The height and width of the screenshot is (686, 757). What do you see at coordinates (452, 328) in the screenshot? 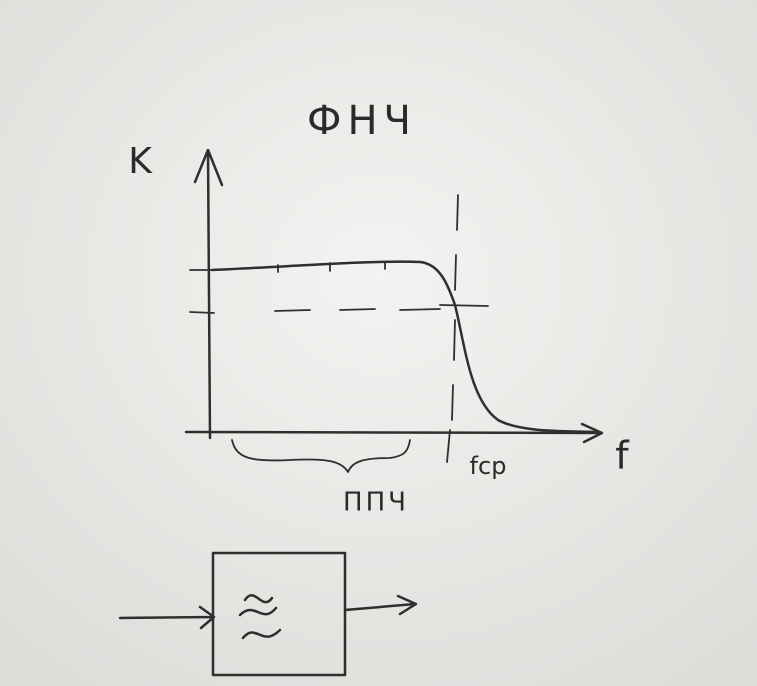
I see `cutoff-frequency-line` at bounding box center [452, 328].